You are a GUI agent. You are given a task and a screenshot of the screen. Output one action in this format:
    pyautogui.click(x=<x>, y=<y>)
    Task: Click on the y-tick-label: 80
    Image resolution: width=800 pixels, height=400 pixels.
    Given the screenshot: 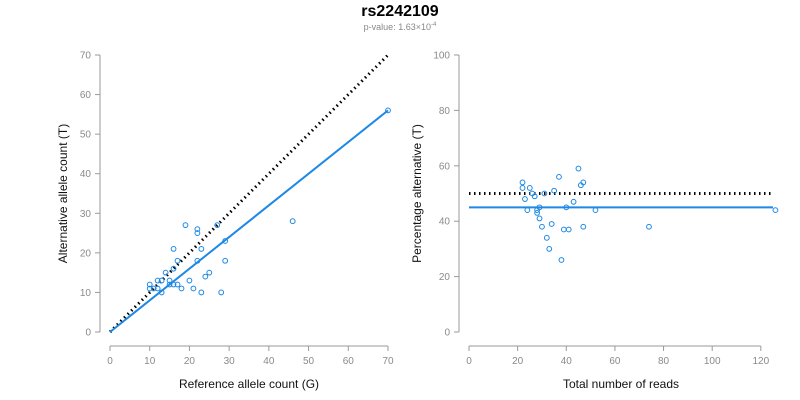 What is the action you would take?
    pyautogui.click(x=445, y=111)
    